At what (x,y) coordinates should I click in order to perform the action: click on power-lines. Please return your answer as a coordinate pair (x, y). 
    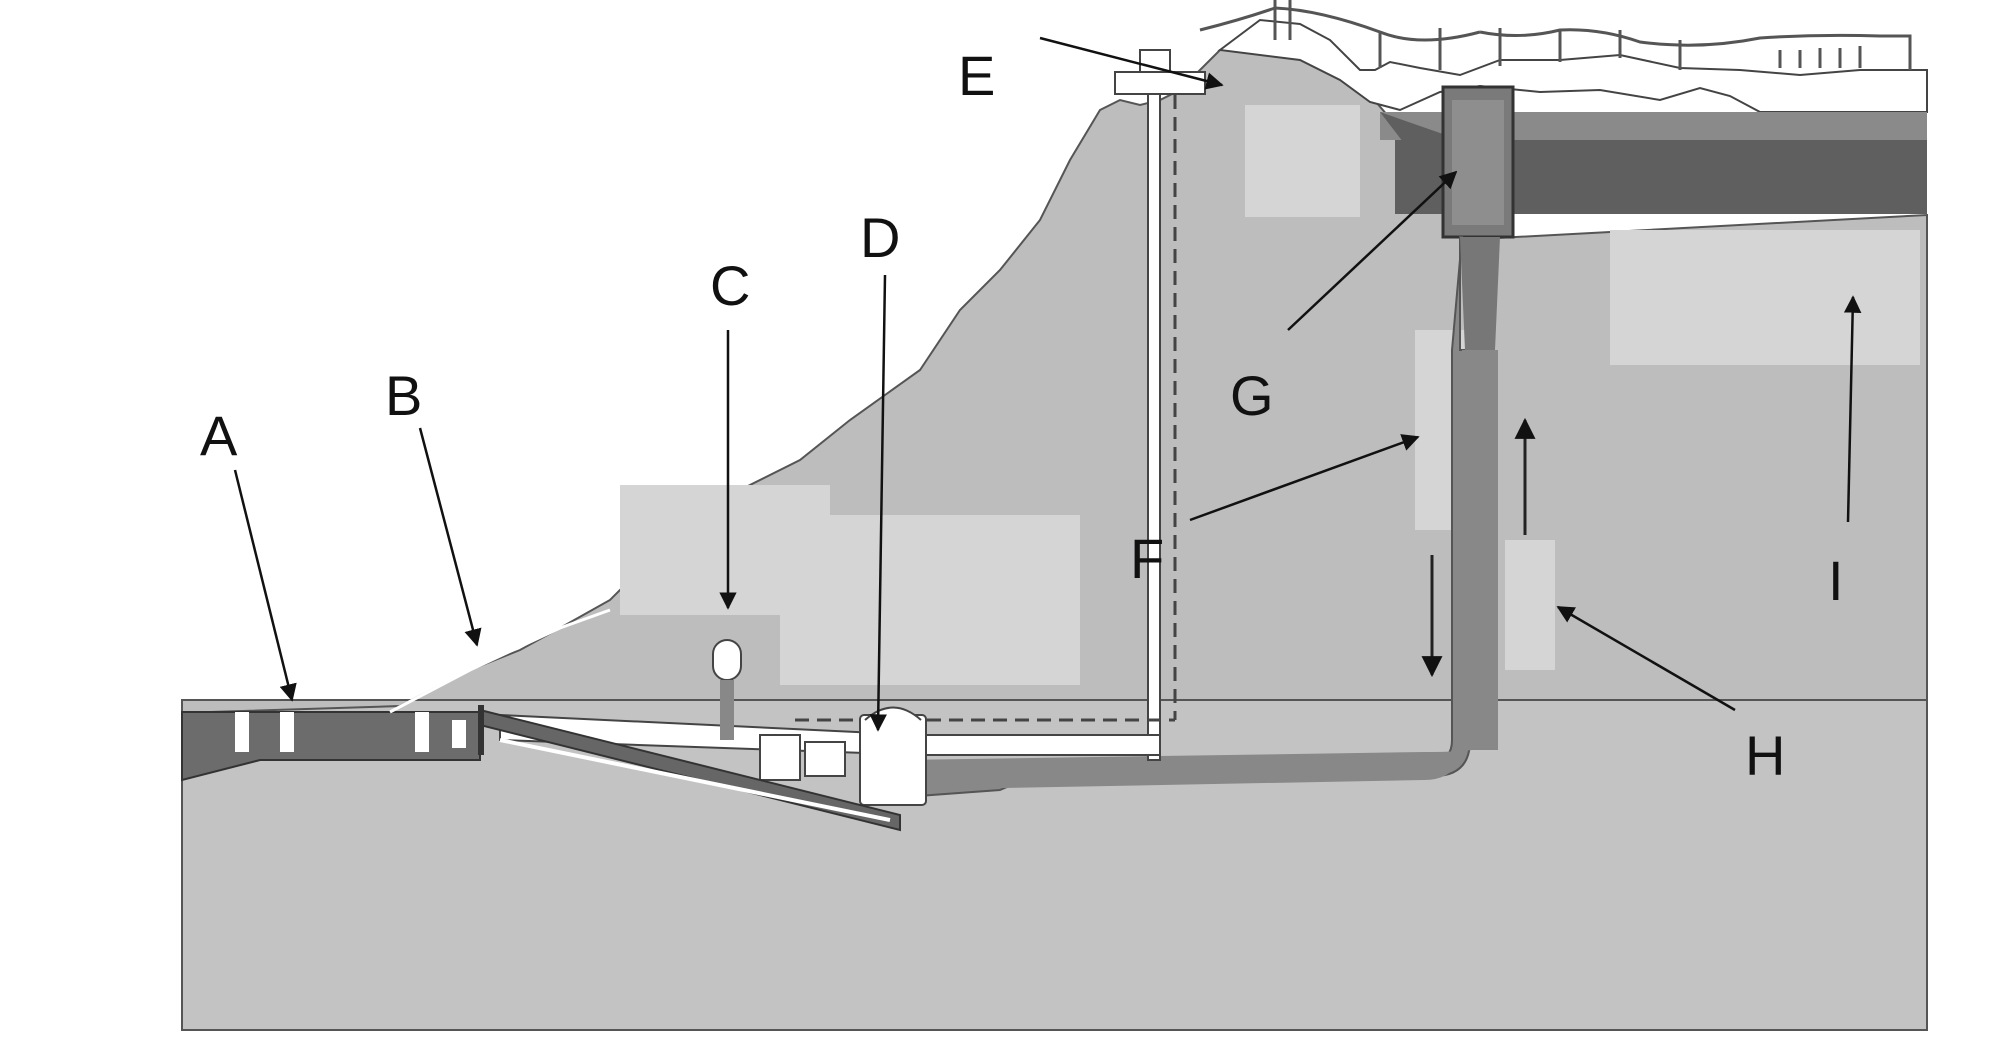
    Looking at the image, I should click on (1555, 35).